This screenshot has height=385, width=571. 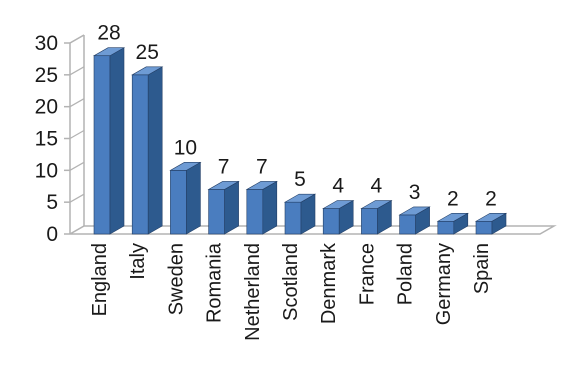 I want to click on data-label: 25, so click(x=147, y=52).